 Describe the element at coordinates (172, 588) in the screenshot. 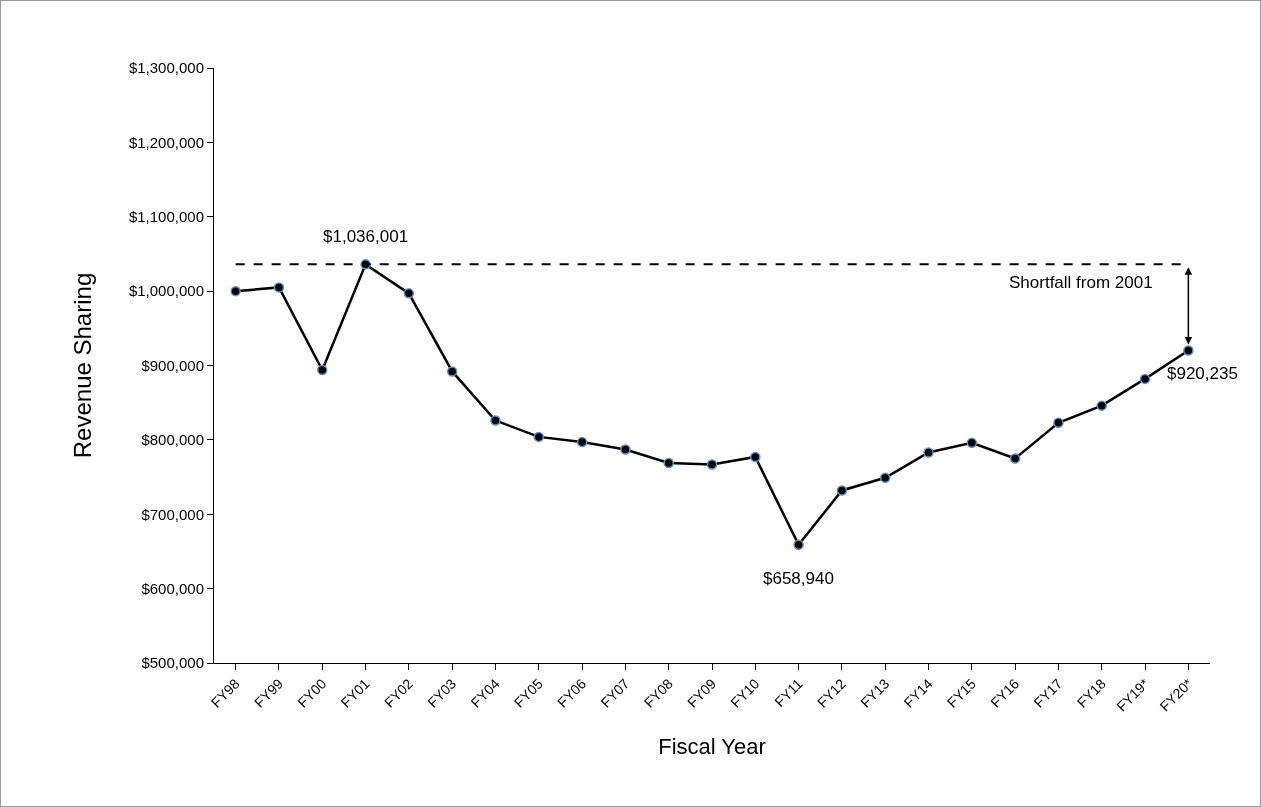

I see `y-tick-label: $600,000` at that location.